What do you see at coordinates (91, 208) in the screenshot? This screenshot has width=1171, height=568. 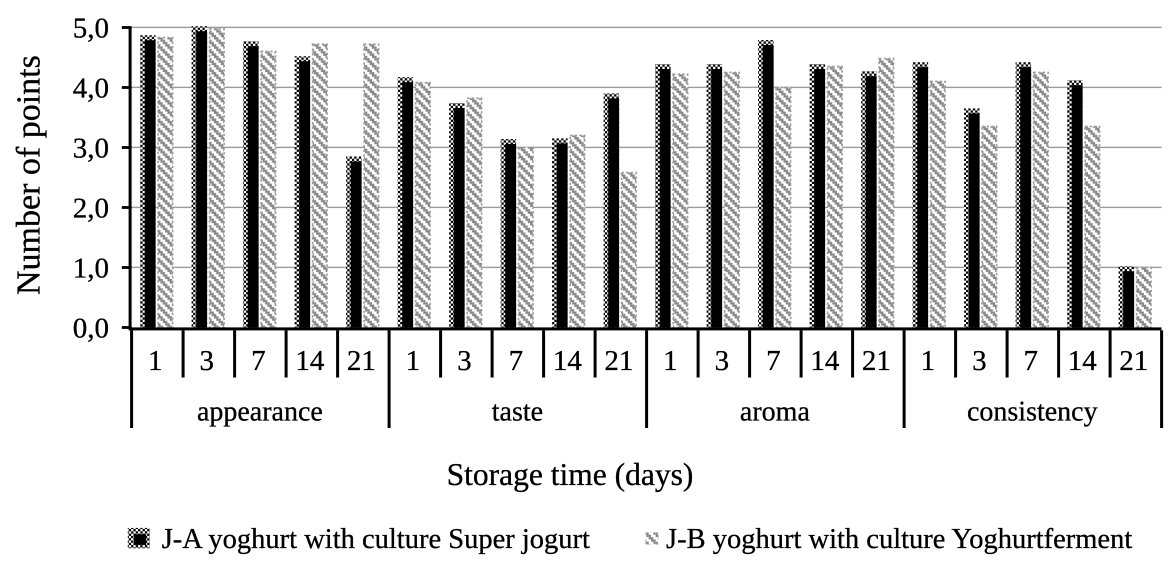 I see `svg-text: 2,0` at bounding box center [91, 208].